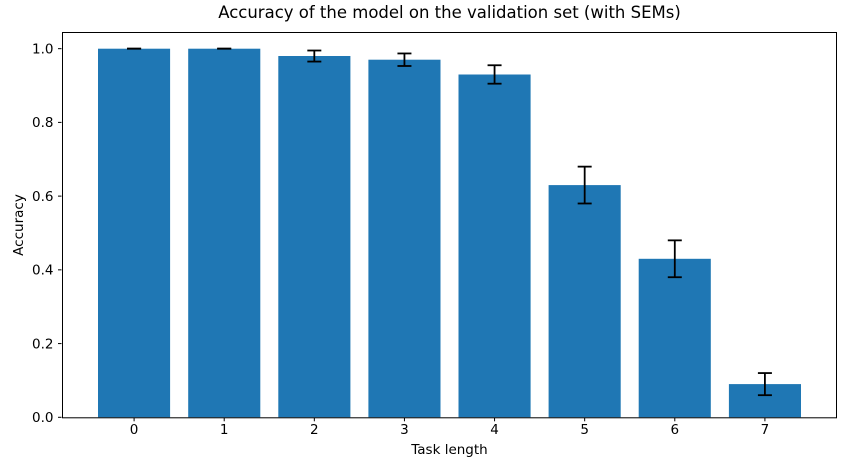 The image size is (846, 470). I want to click on y-tick-label: 1.0, so click(42, 49).